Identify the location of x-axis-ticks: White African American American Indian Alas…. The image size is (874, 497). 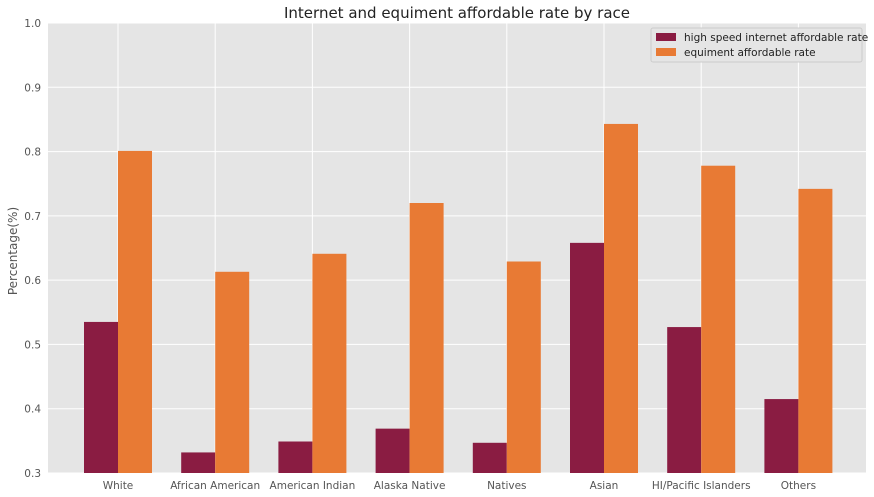
(459, 486).